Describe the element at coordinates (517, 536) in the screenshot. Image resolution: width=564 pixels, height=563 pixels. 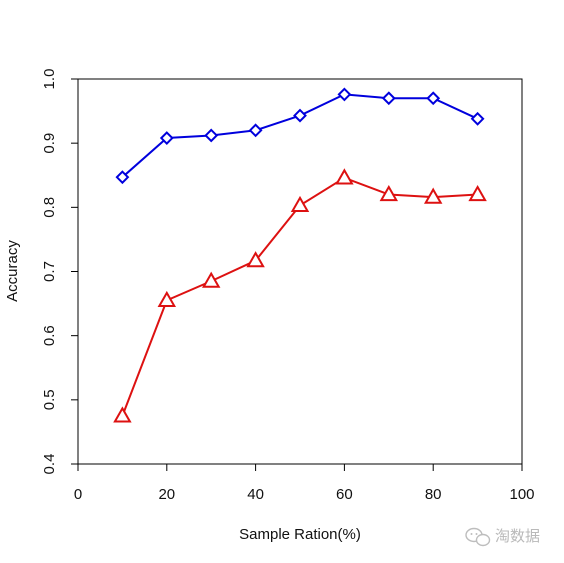
I see `watermark-text: 淘数据` at that location.